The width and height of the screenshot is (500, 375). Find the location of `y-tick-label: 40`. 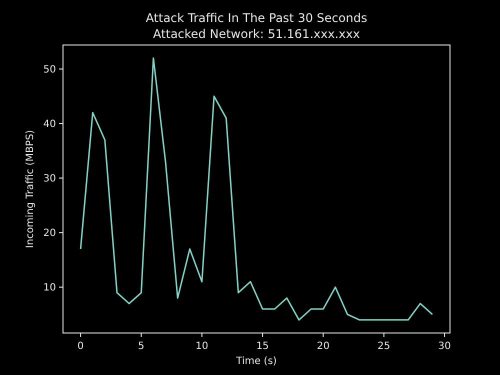

y-tick-label: 40 is located at coordinates (49, 124).